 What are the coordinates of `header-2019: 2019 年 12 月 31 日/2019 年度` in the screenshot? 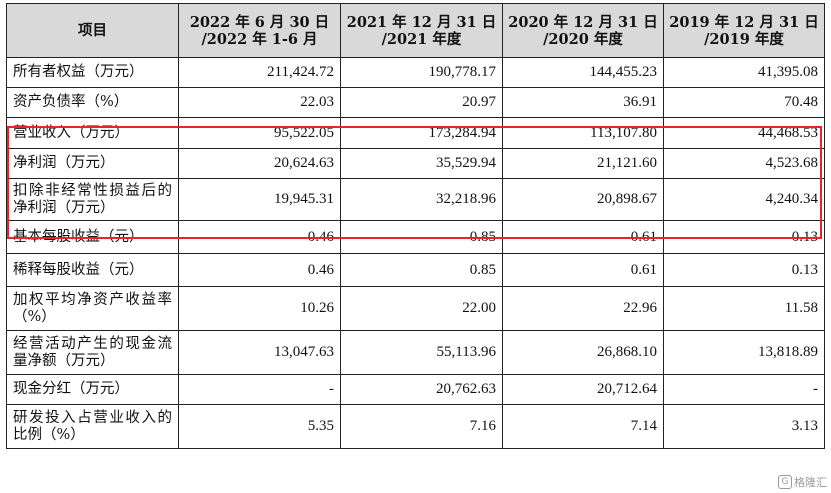 It's located at (744, 30).